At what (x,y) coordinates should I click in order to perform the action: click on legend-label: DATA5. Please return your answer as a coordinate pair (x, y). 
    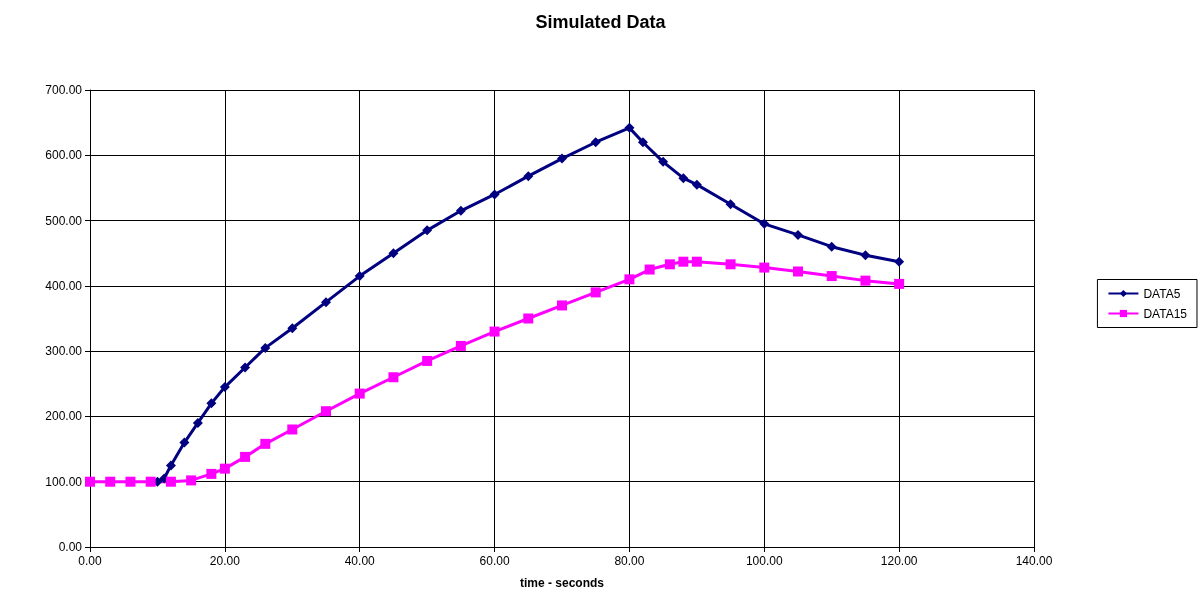
    Looking at the image, I should click on (1162, 293).